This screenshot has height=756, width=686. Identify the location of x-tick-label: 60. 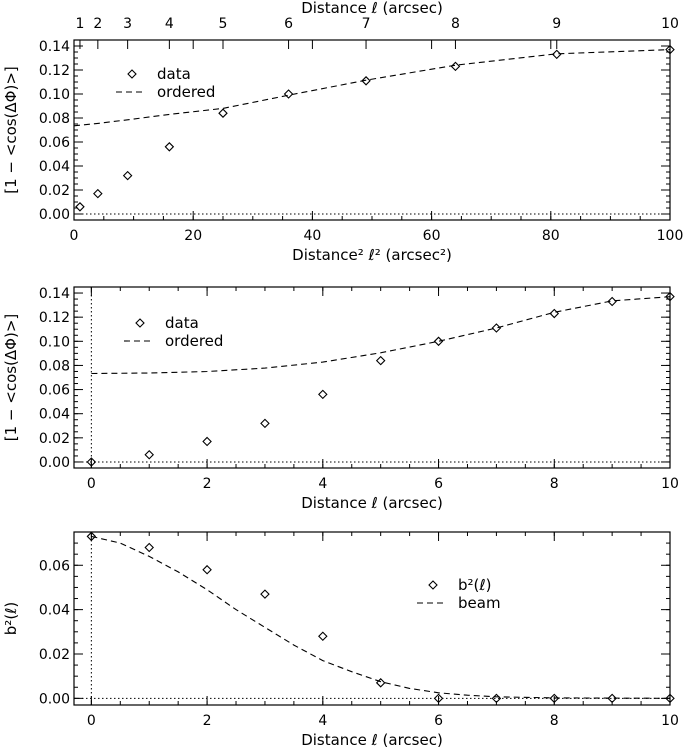
(432, 236).